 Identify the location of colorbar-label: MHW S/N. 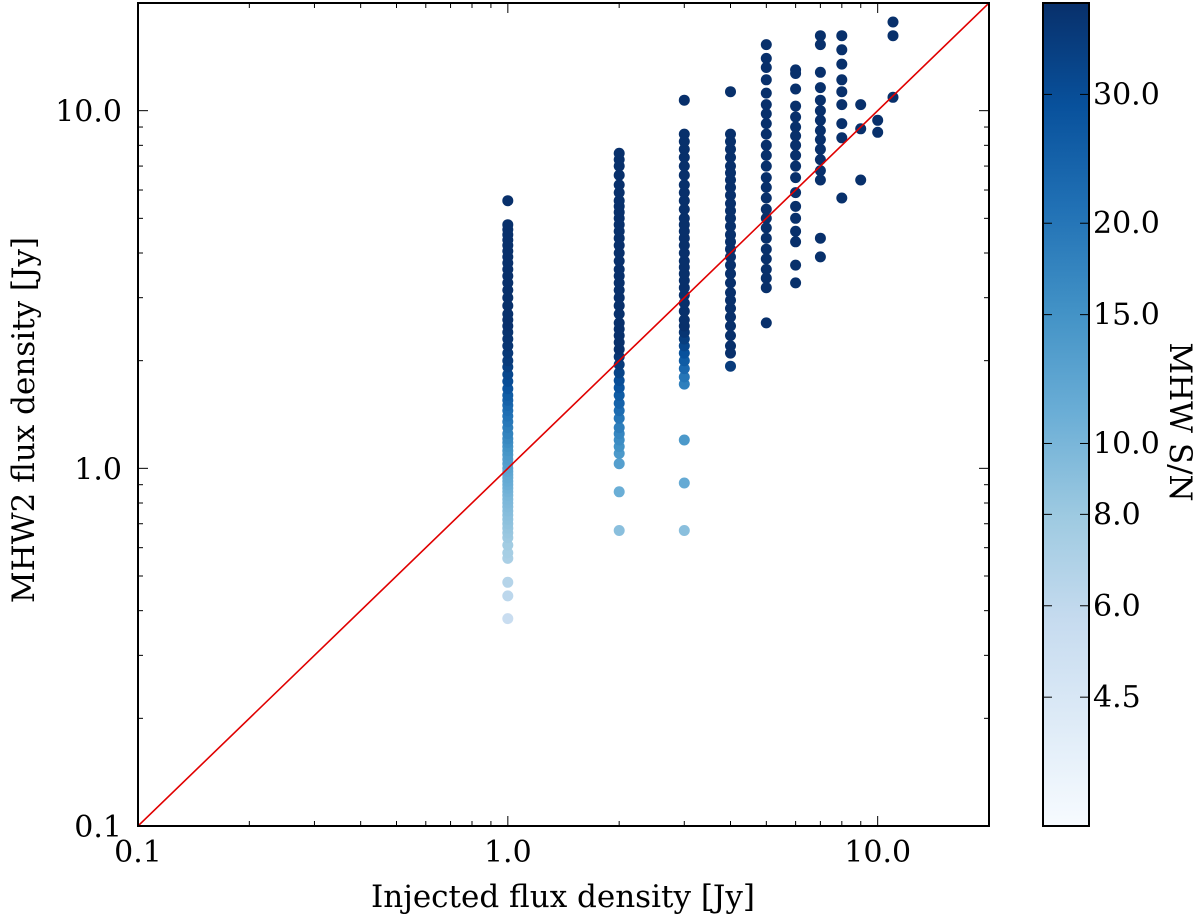
(1180, 421).